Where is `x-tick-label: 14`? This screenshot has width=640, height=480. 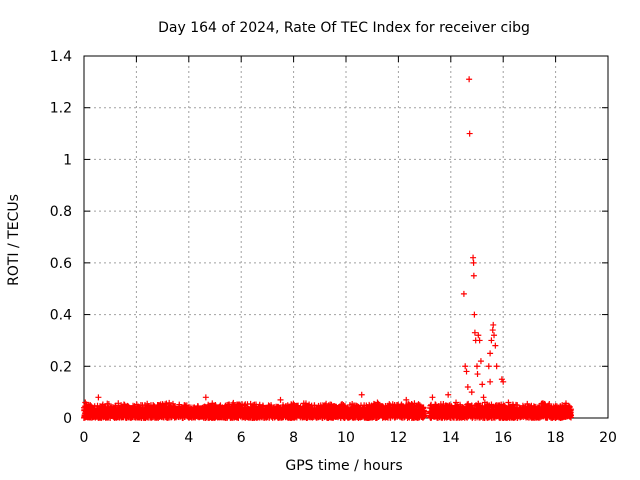
x-tick-label: 14 is located at coordinates (451, 438).